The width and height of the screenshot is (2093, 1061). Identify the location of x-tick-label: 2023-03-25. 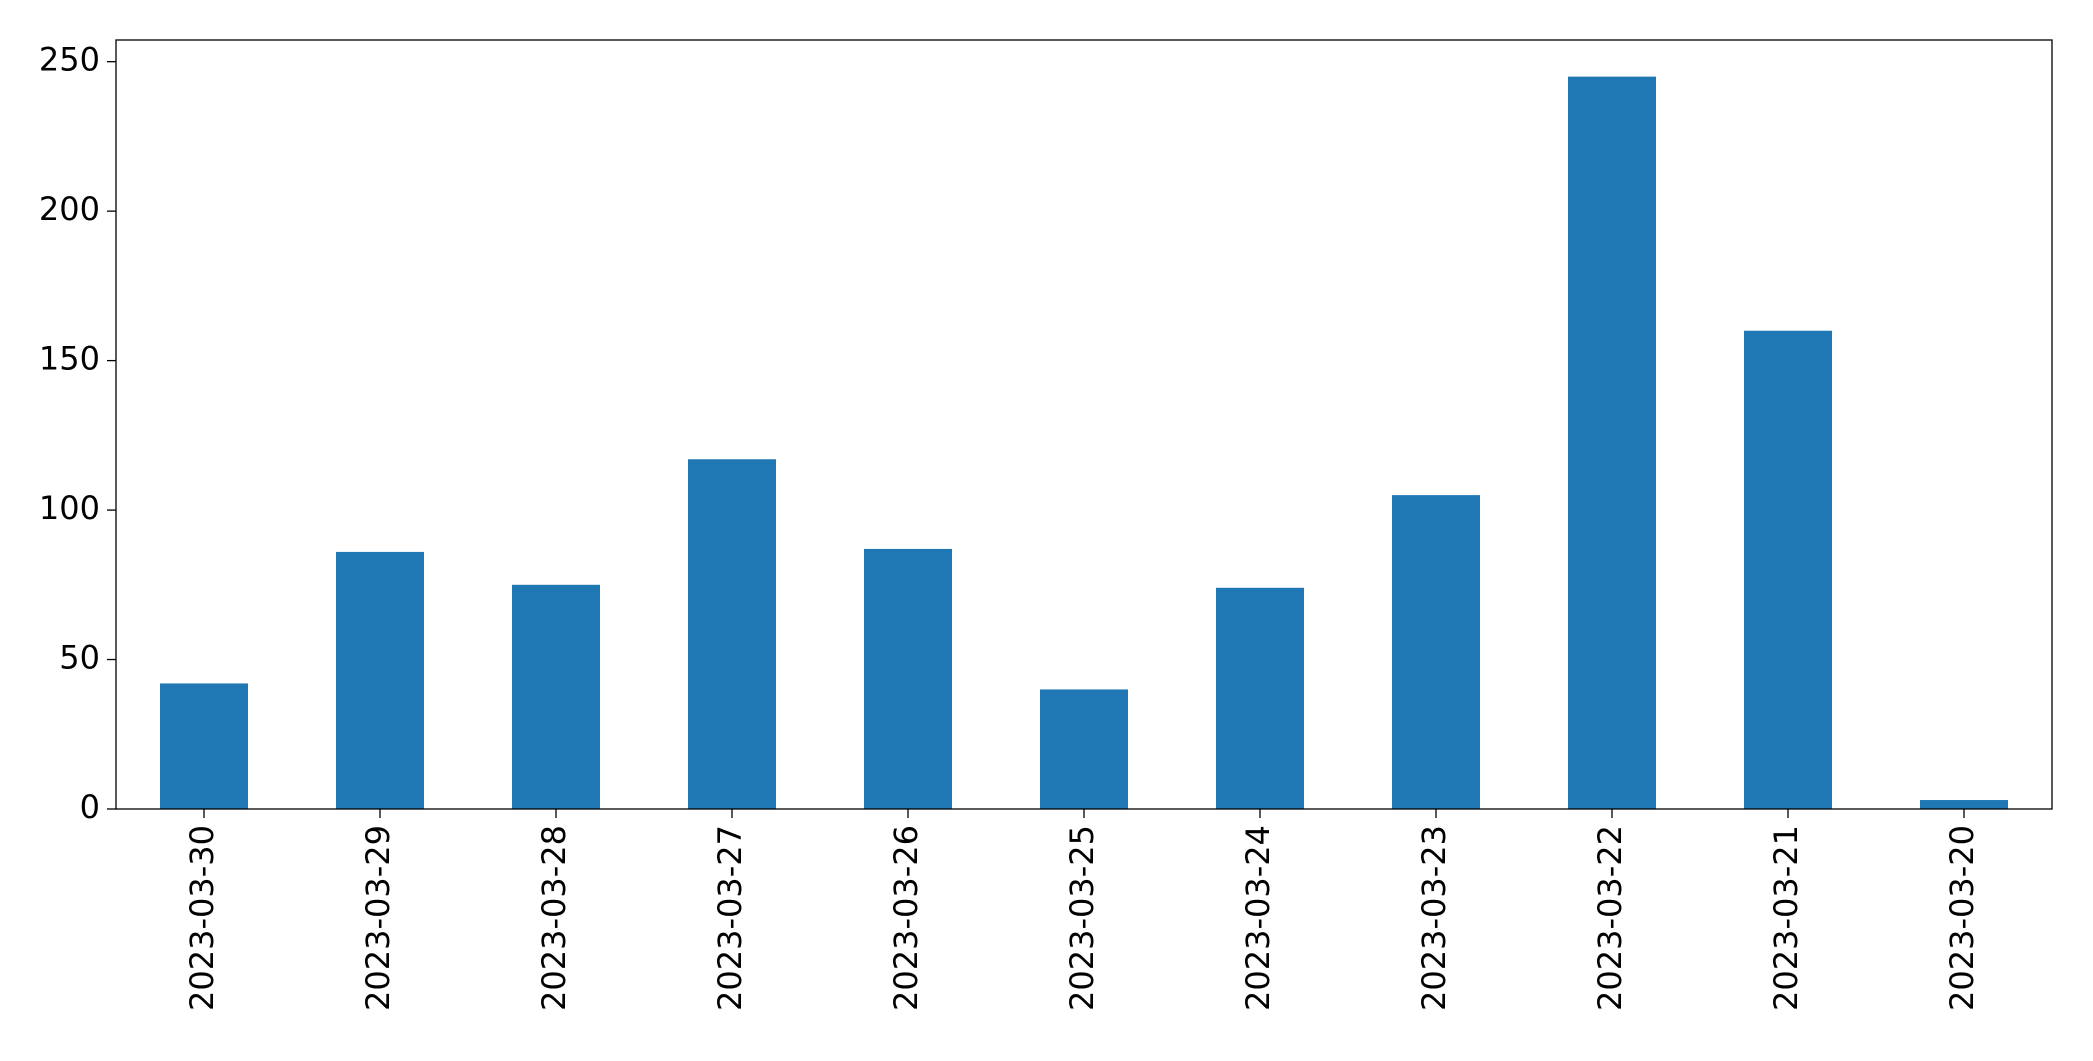
(1082, 918).